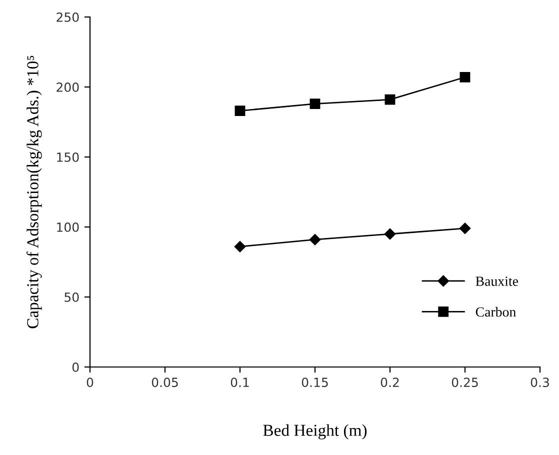 This screenshot has height=455, width=559. What do you see at coordinates (68, 157) in the screenshot?
I see `y-tick-label: 150` at bounding box center [68, 157].